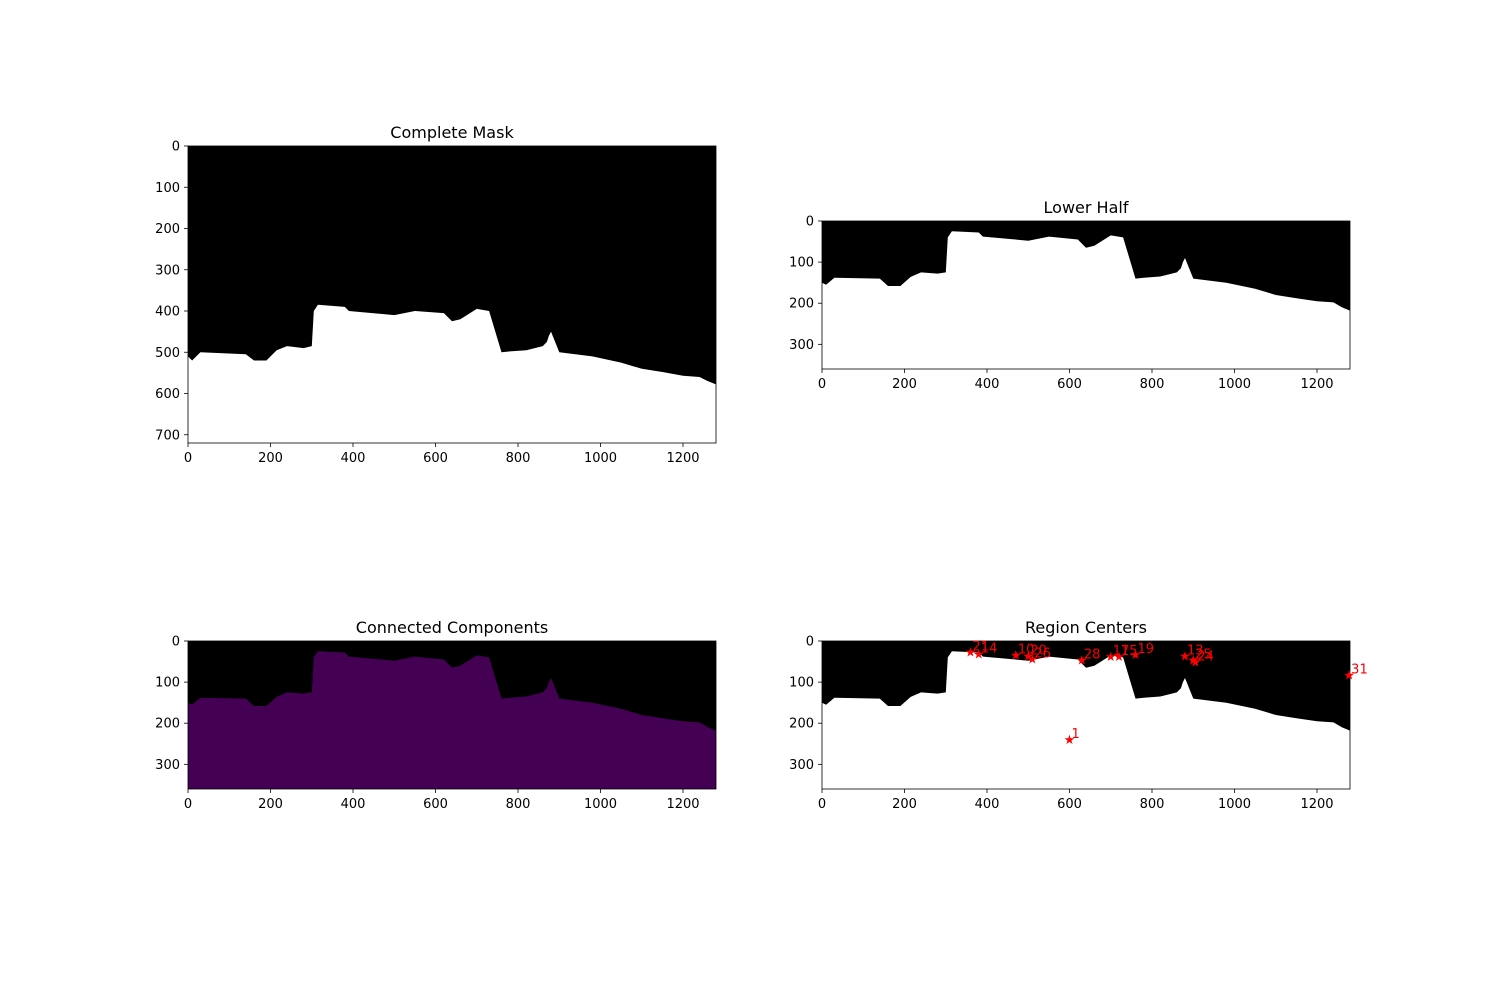  I want to click on region-center-label: 15, so click(1129, 651).